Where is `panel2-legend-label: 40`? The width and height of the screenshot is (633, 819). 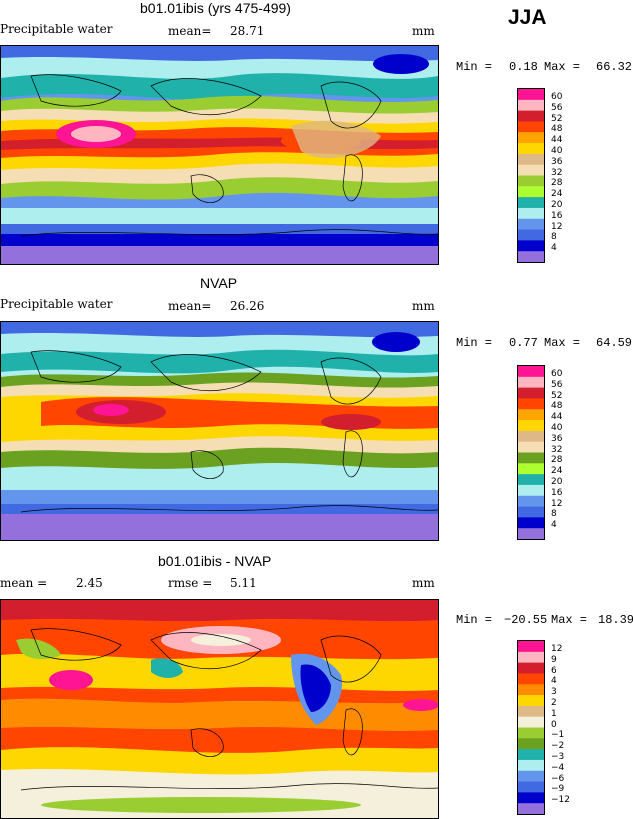
panel2-legend-label: 40 is located at coordinates (557, 427).